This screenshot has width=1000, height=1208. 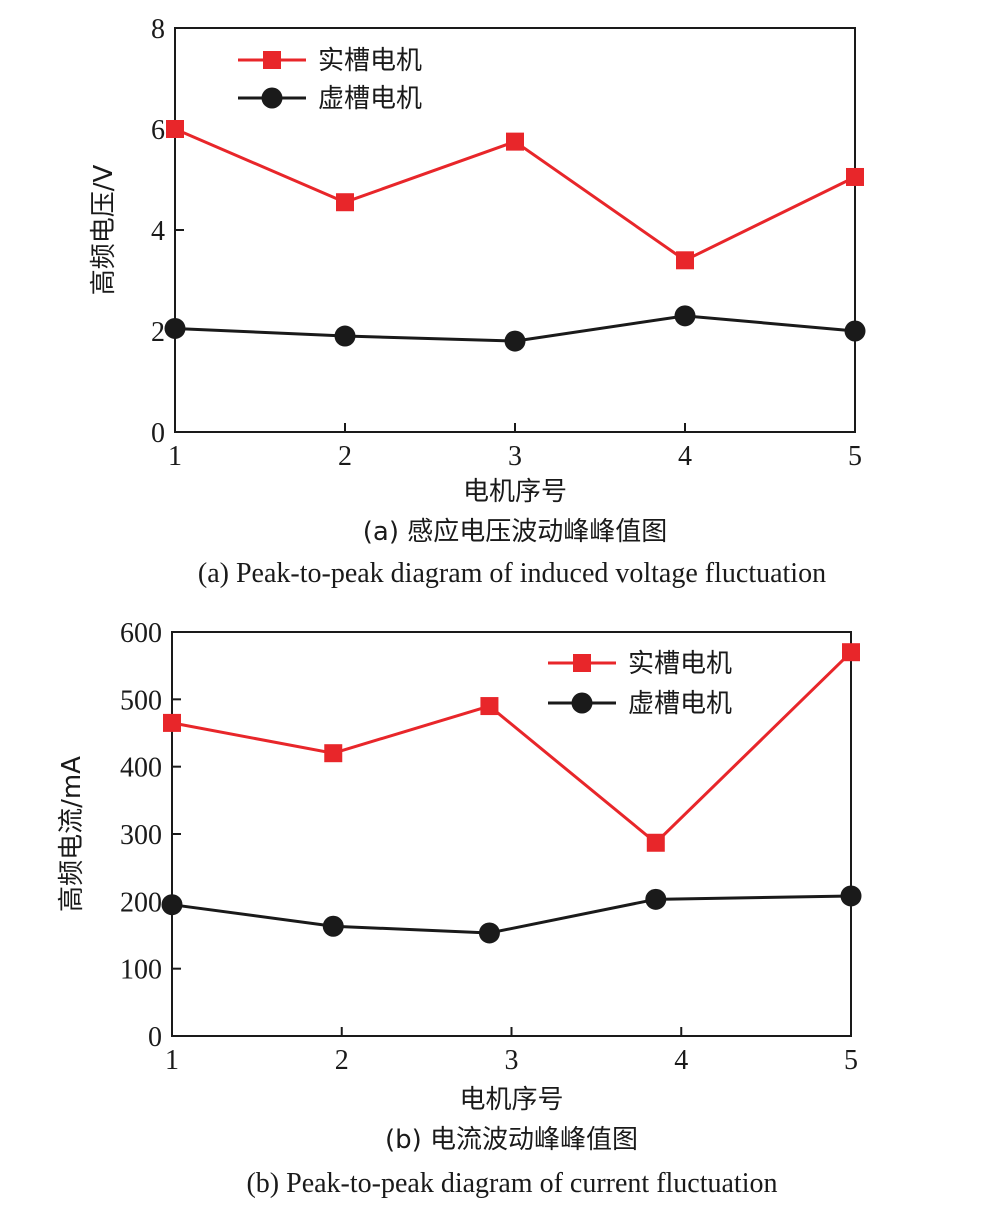 I want to click on chart-1-x-axis-label: 电机序号, so click(x=515, y=492).